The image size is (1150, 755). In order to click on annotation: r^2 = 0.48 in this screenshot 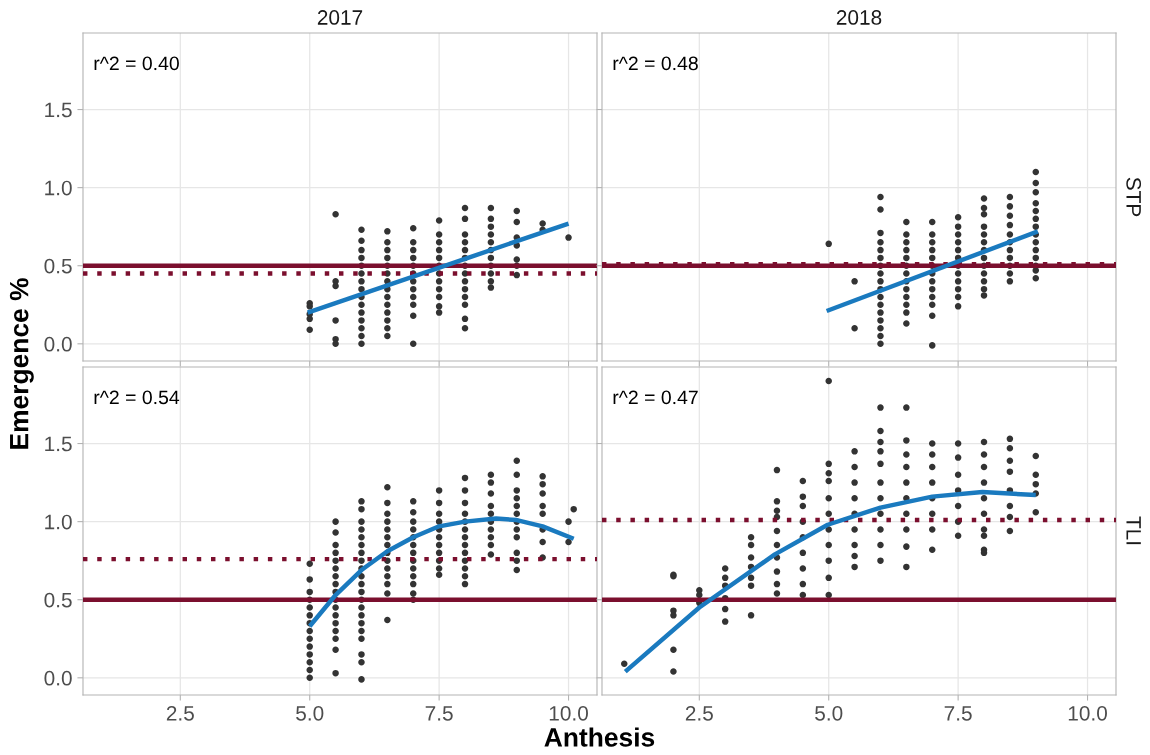, I will do `click(655, 63)`.